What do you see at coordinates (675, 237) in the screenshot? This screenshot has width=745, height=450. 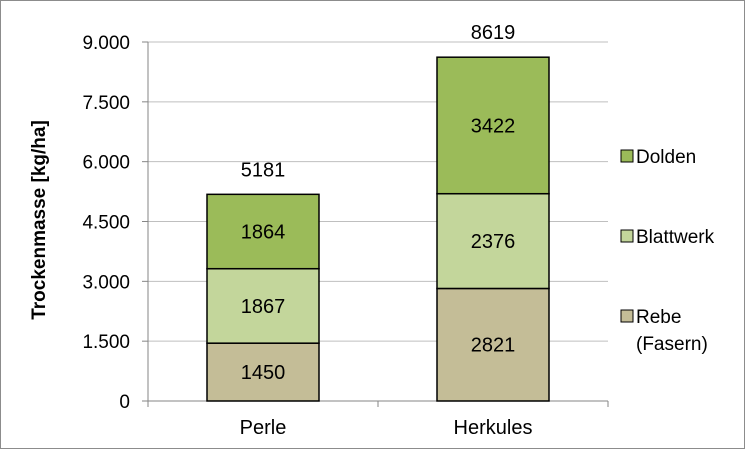 I see `legend-label: Blattwerk` at bounding box center [675, 237].